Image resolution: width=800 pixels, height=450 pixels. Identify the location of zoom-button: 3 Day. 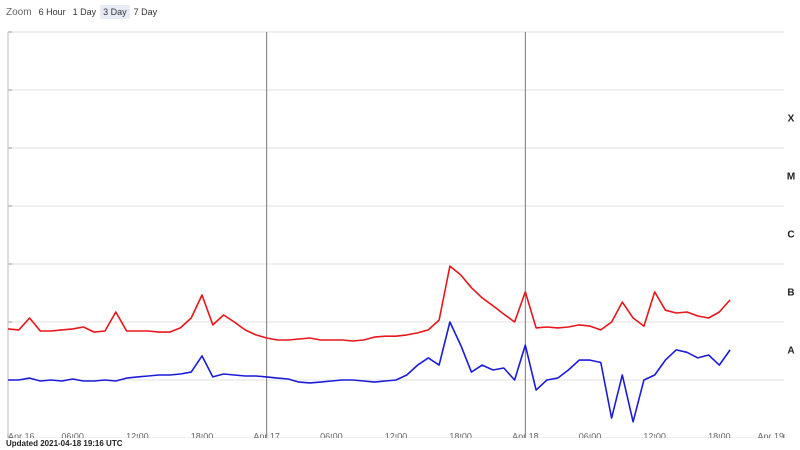
(115, 12).